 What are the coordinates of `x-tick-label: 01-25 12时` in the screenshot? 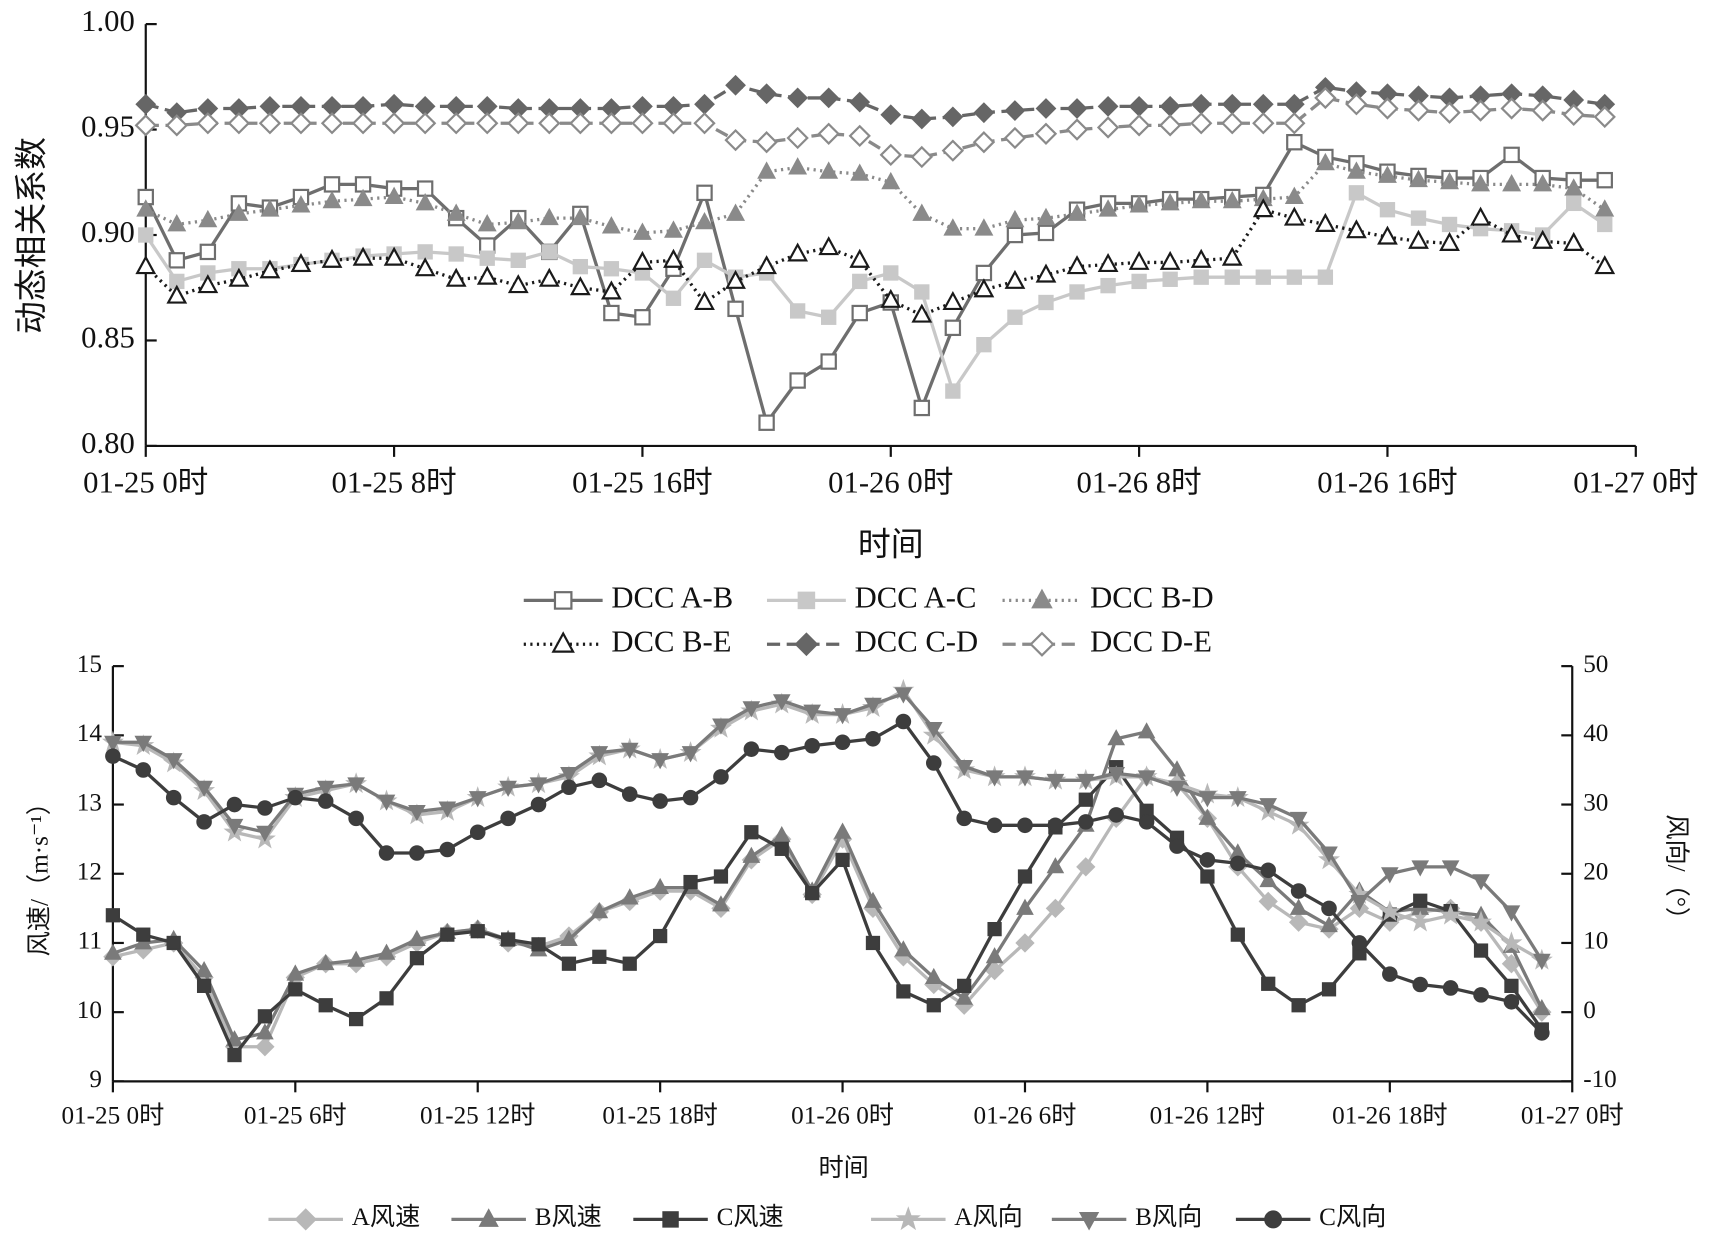 It's located at (477, 1115).